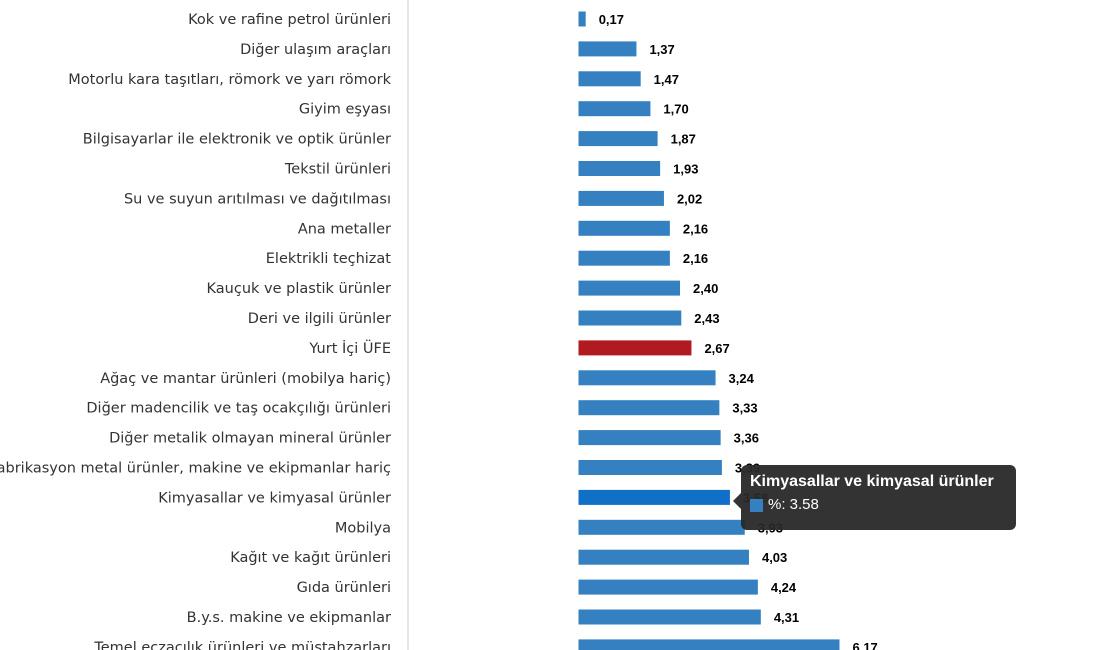  What do you see at coordinates (744, 408) in the screenshot?
I see `value-label: 3,33` at bounding box center [744, 408].